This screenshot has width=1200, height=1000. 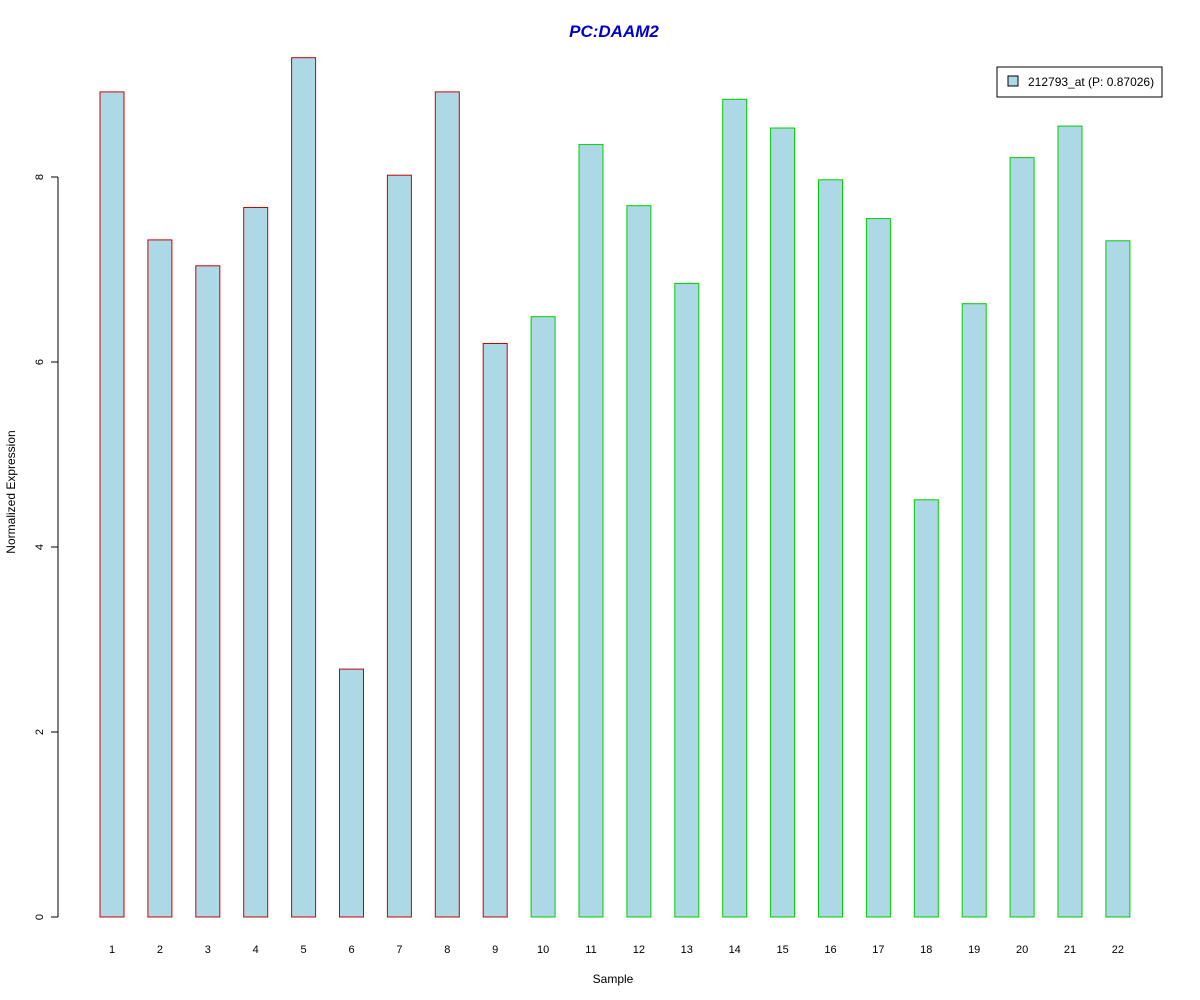 What do you see at coordinates (639, 950) in the screenshot?
I see `x-tick-label: 12` at bounding box center [639, 950].